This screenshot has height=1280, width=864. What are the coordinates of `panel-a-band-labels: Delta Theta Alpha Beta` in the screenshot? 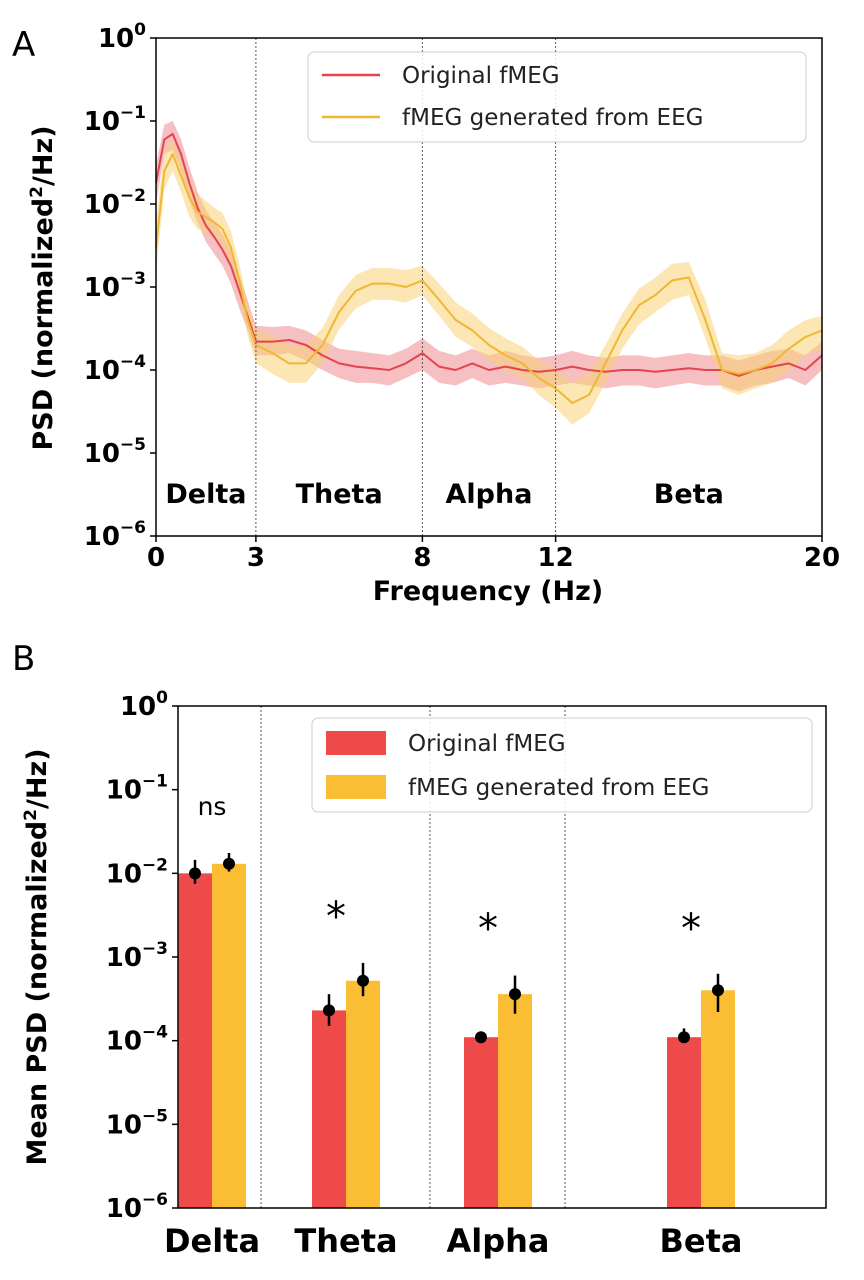 It's located at (444, 494).